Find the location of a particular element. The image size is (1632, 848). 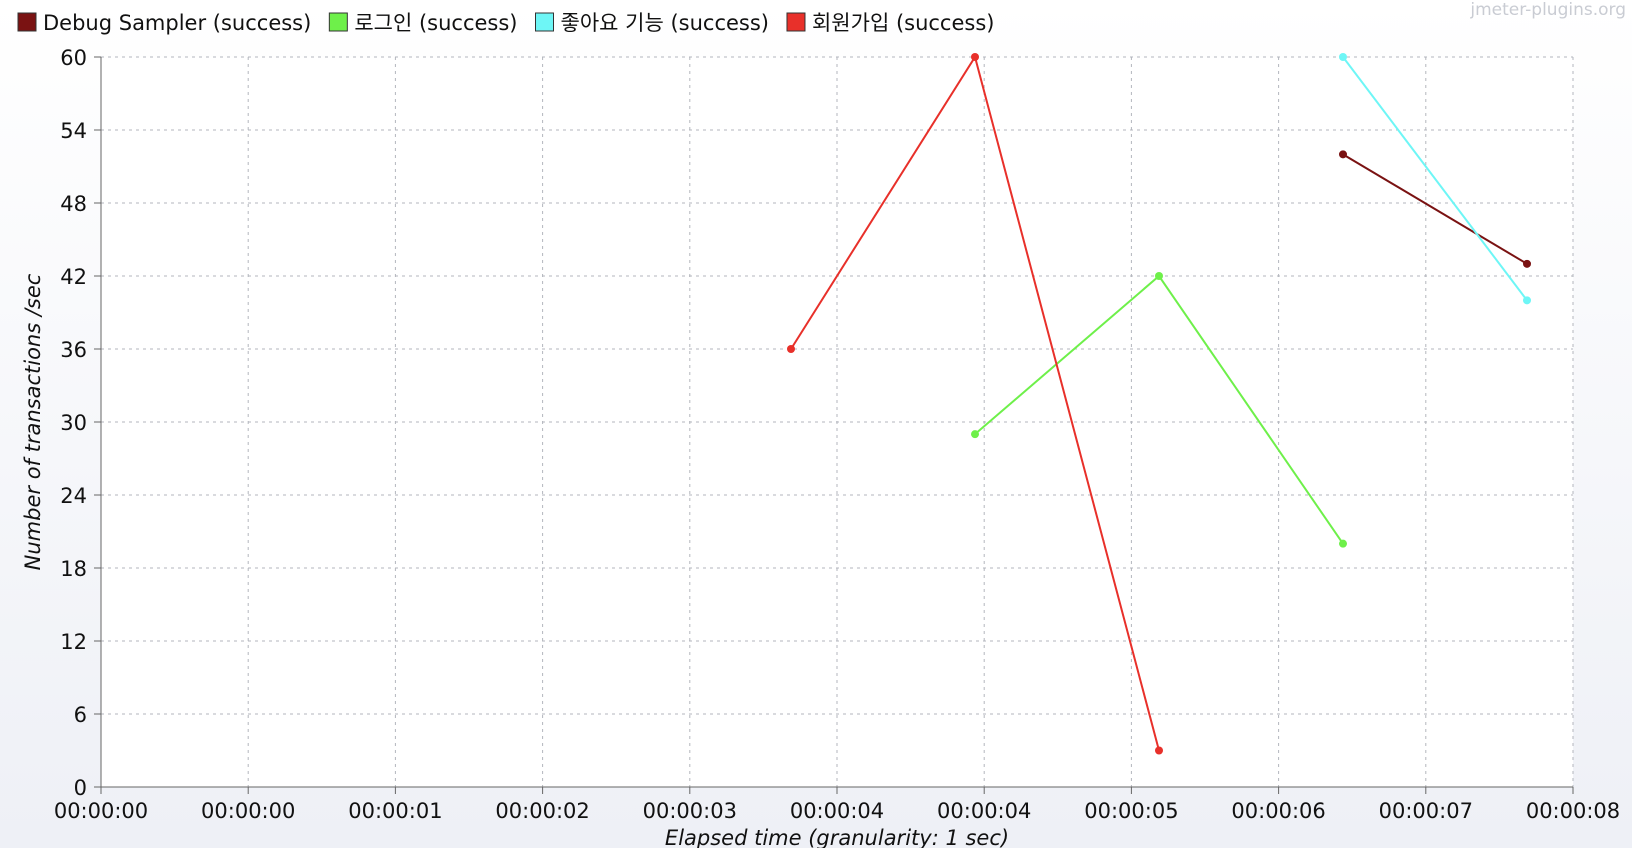

legend-label: 좋아요 기능 (success) is located at coordinates (665, 23).